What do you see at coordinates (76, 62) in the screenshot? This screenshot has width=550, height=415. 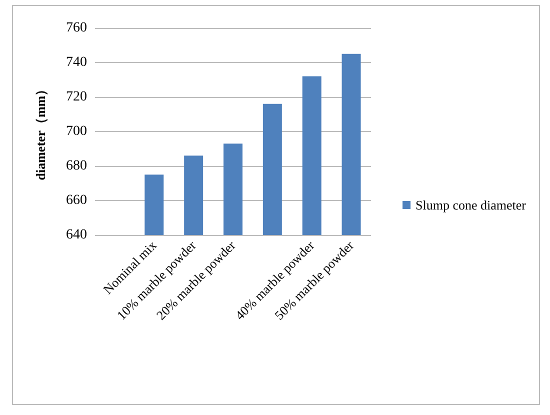 I see `y-tick-label: 740` at bounding box center [76, 62].